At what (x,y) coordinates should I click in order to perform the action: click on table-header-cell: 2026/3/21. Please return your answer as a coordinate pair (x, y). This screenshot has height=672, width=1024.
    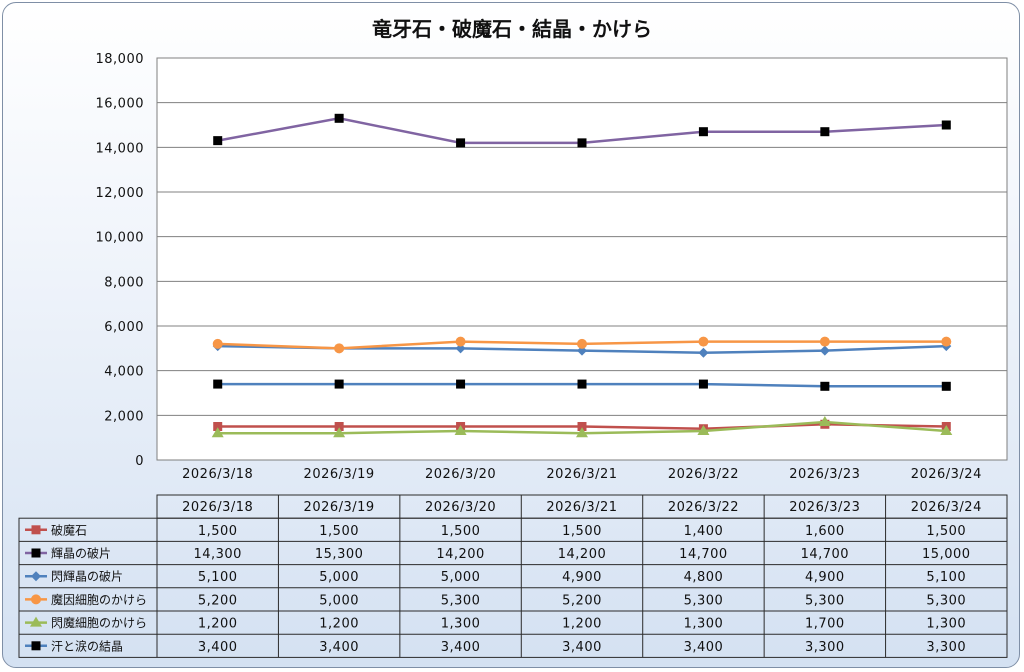
    Looking at the image, I should click on (581, 507).